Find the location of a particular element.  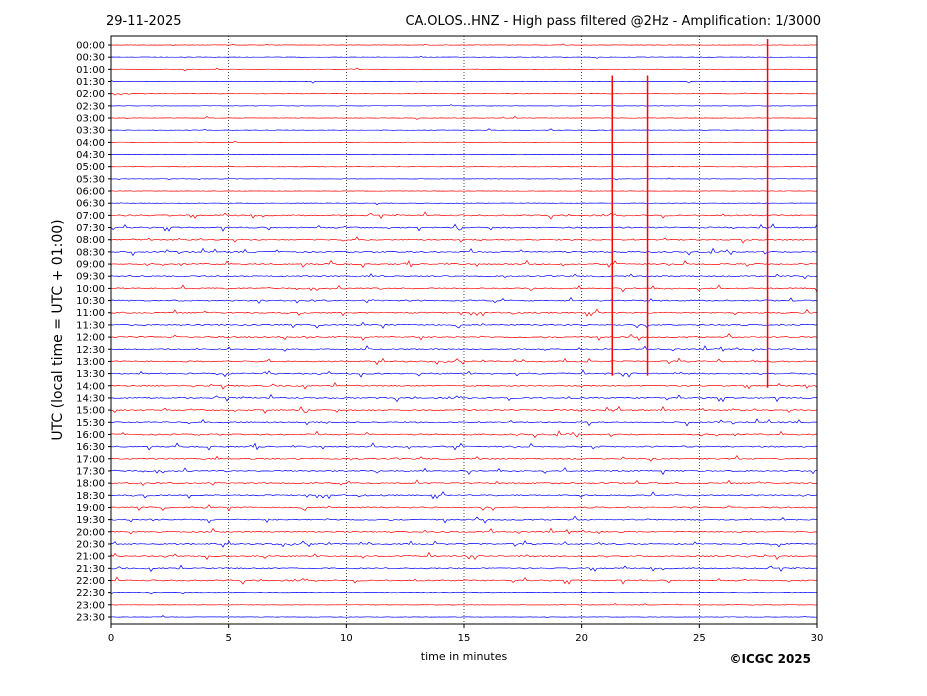

y-tick-label: 18:00 is located at coordinates (90, 484).